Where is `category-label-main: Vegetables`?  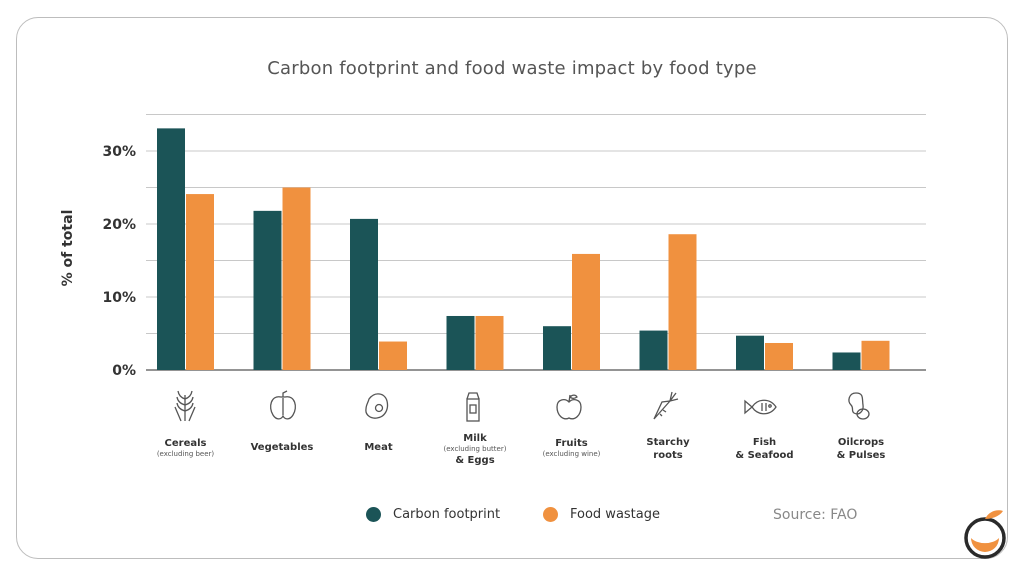
category-label-main: Vegetables is located at coordinates (282, 447).